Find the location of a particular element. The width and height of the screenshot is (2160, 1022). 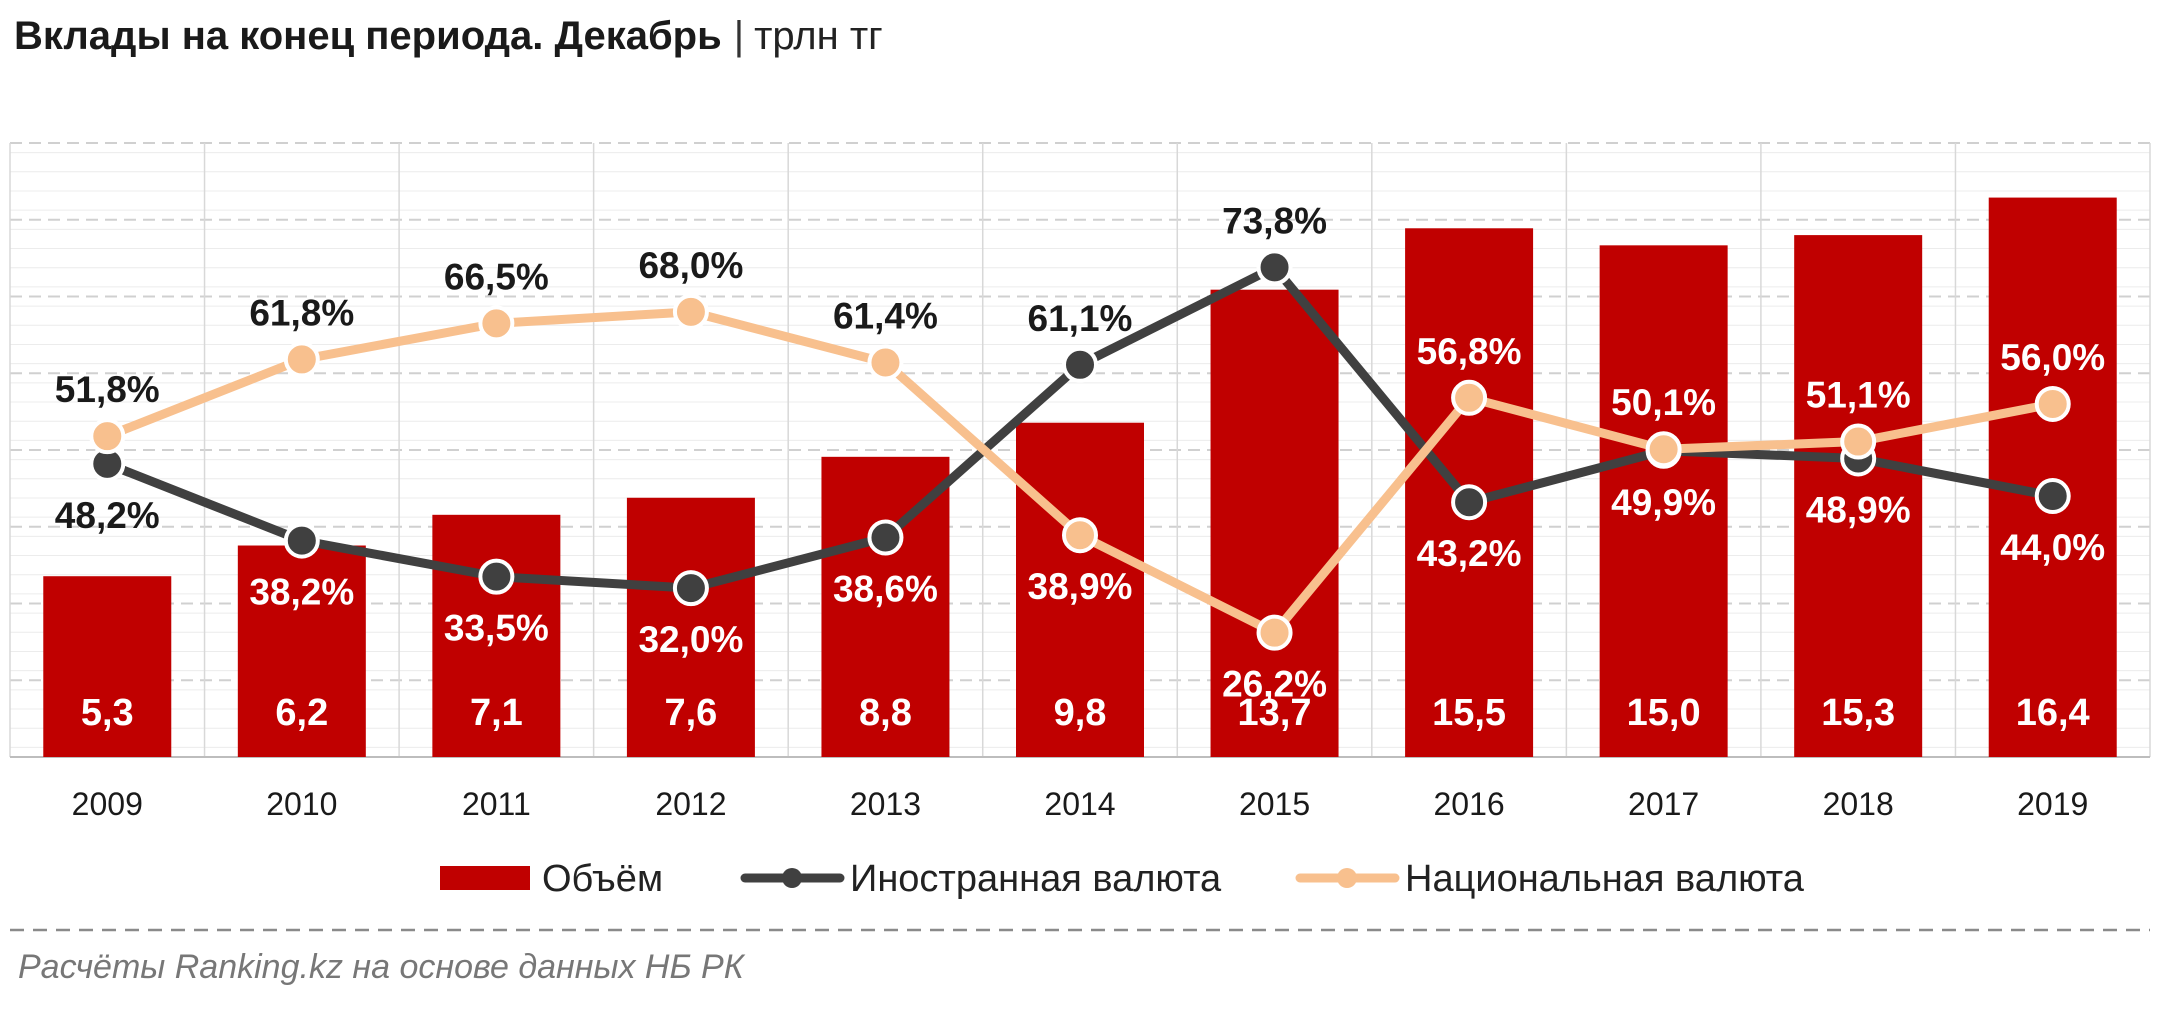

foreign-point-2016 is located at coordinates (1469, 502).